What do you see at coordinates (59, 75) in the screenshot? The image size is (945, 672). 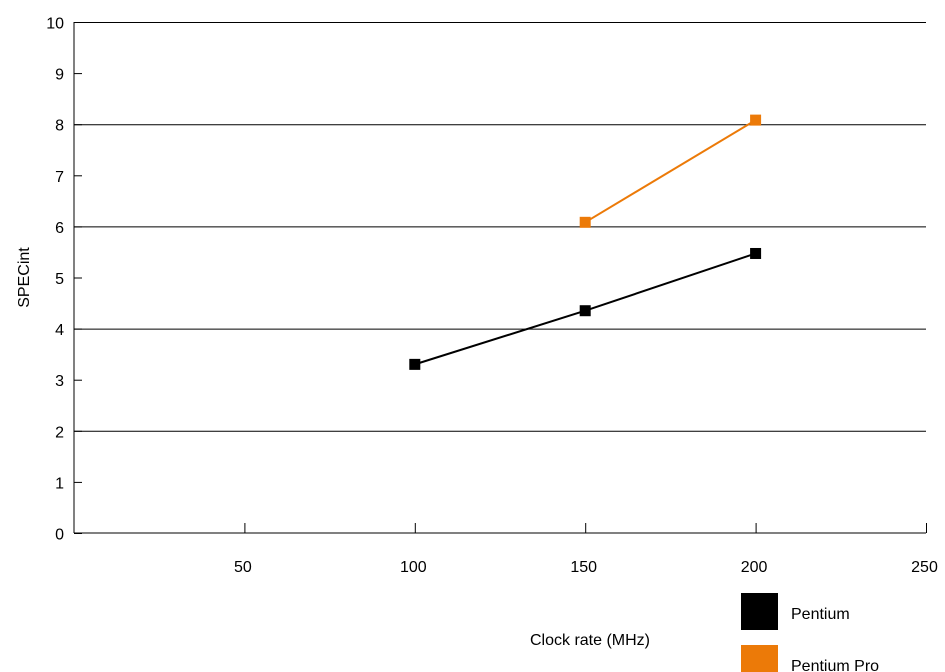 I see `y-tick-label: 9` at bounding box center [59, 75].